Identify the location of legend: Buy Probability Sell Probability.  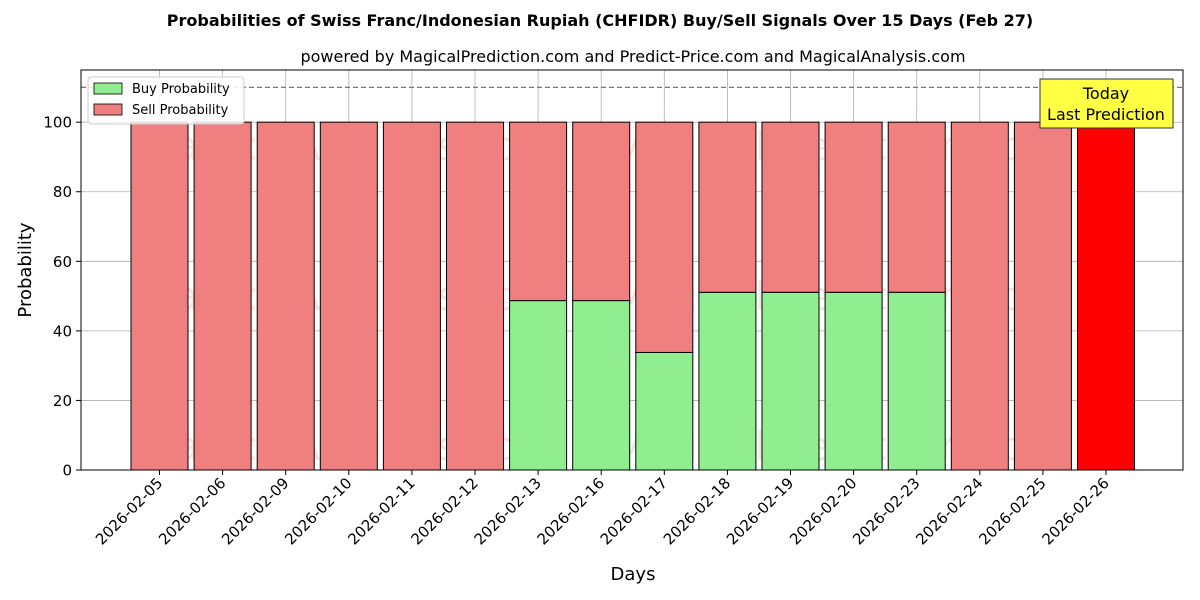
(166, 100).